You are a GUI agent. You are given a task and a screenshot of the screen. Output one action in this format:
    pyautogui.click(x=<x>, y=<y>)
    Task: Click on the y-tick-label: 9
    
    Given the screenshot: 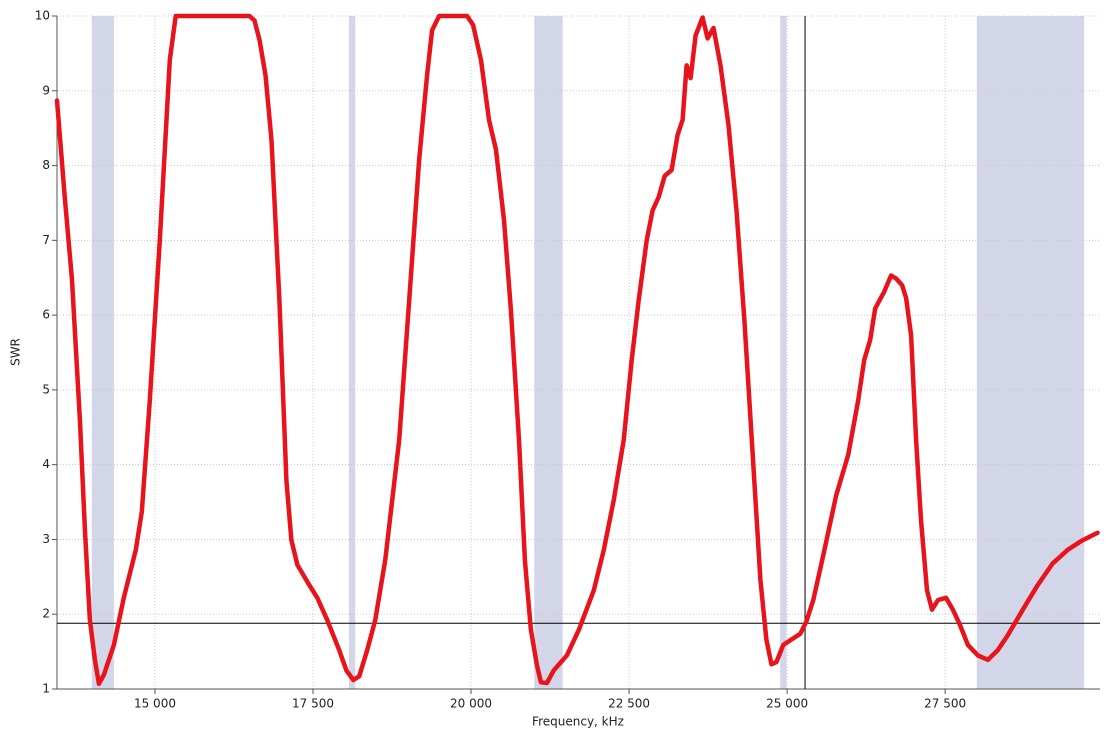 What is the action you would take?
    pyautogui.click(x=46, y=90)
    